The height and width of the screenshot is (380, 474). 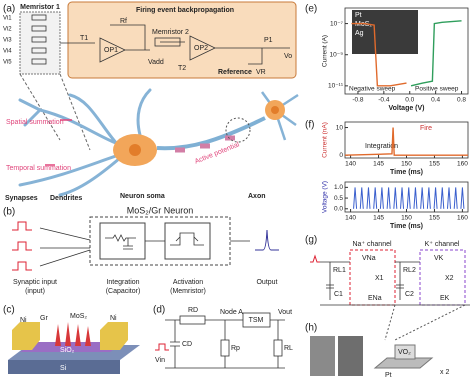 I want to click on label: Dendrites, so click(x=66, y=198).